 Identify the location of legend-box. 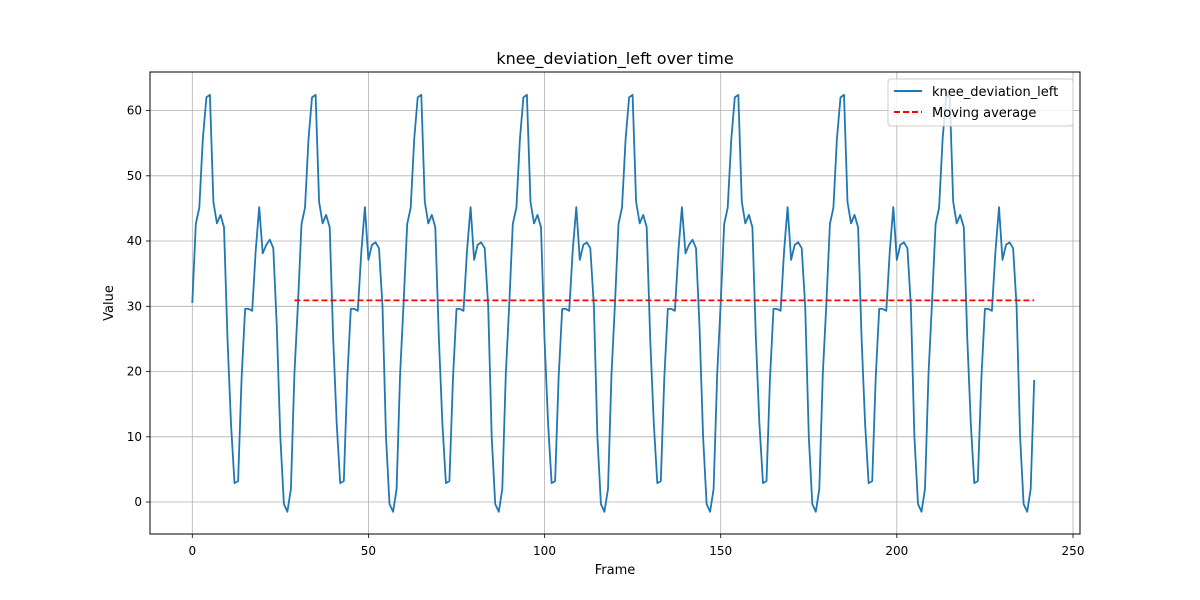
(980, 102).